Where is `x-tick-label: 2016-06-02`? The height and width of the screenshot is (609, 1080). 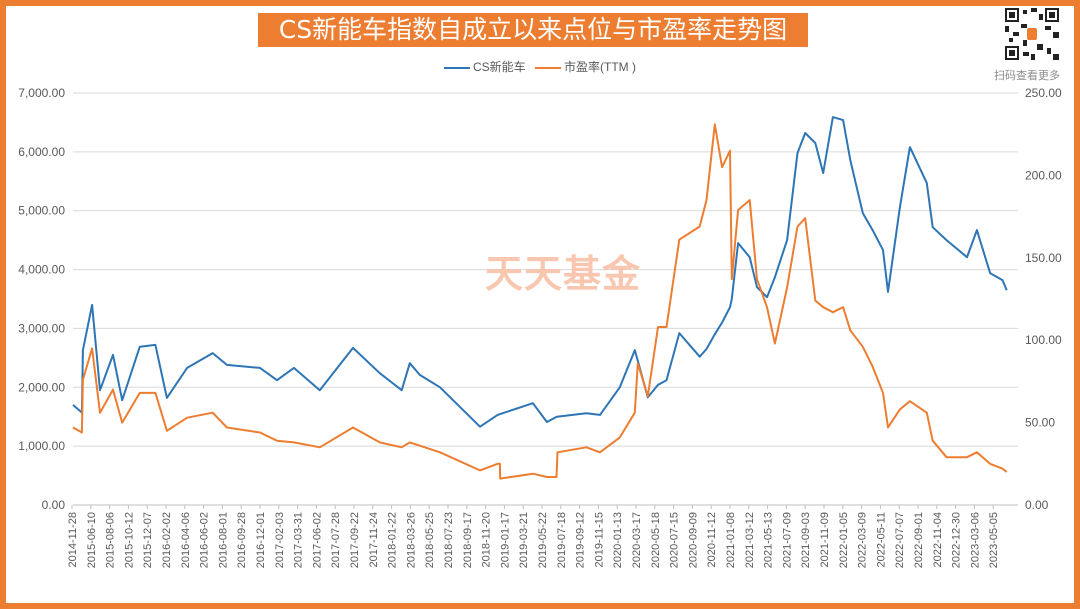 x-tick-label: 2016-06-02 is located at coordinates (205, 540).